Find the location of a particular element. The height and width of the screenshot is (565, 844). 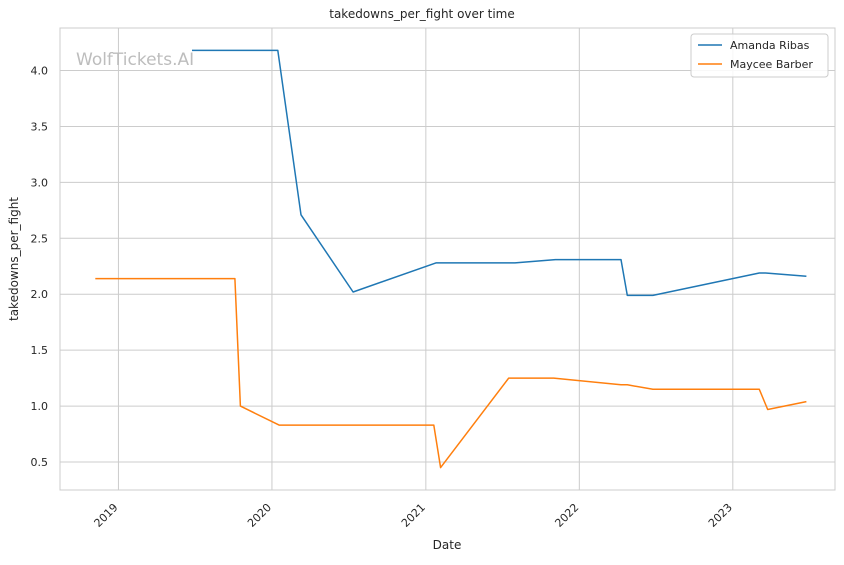

y-tick-label: 2.5 is located at coordinates (40, 238).